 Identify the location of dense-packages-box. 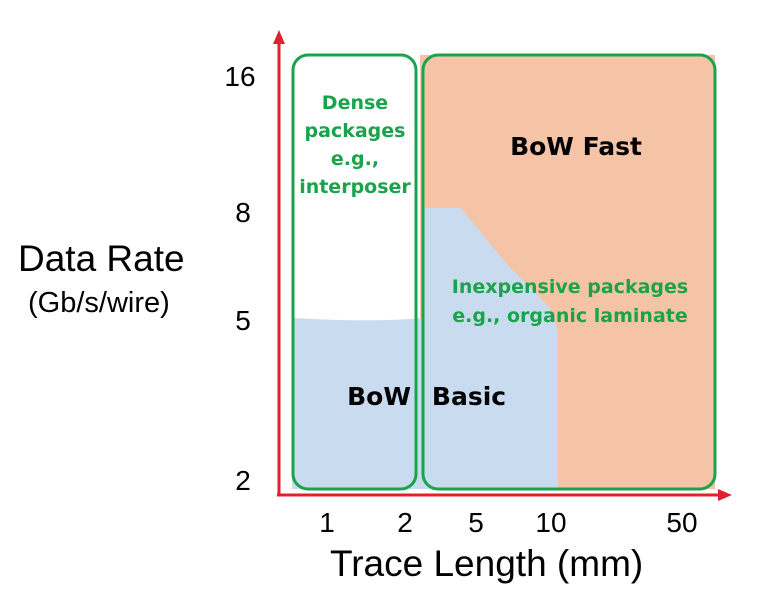
(354, 272).